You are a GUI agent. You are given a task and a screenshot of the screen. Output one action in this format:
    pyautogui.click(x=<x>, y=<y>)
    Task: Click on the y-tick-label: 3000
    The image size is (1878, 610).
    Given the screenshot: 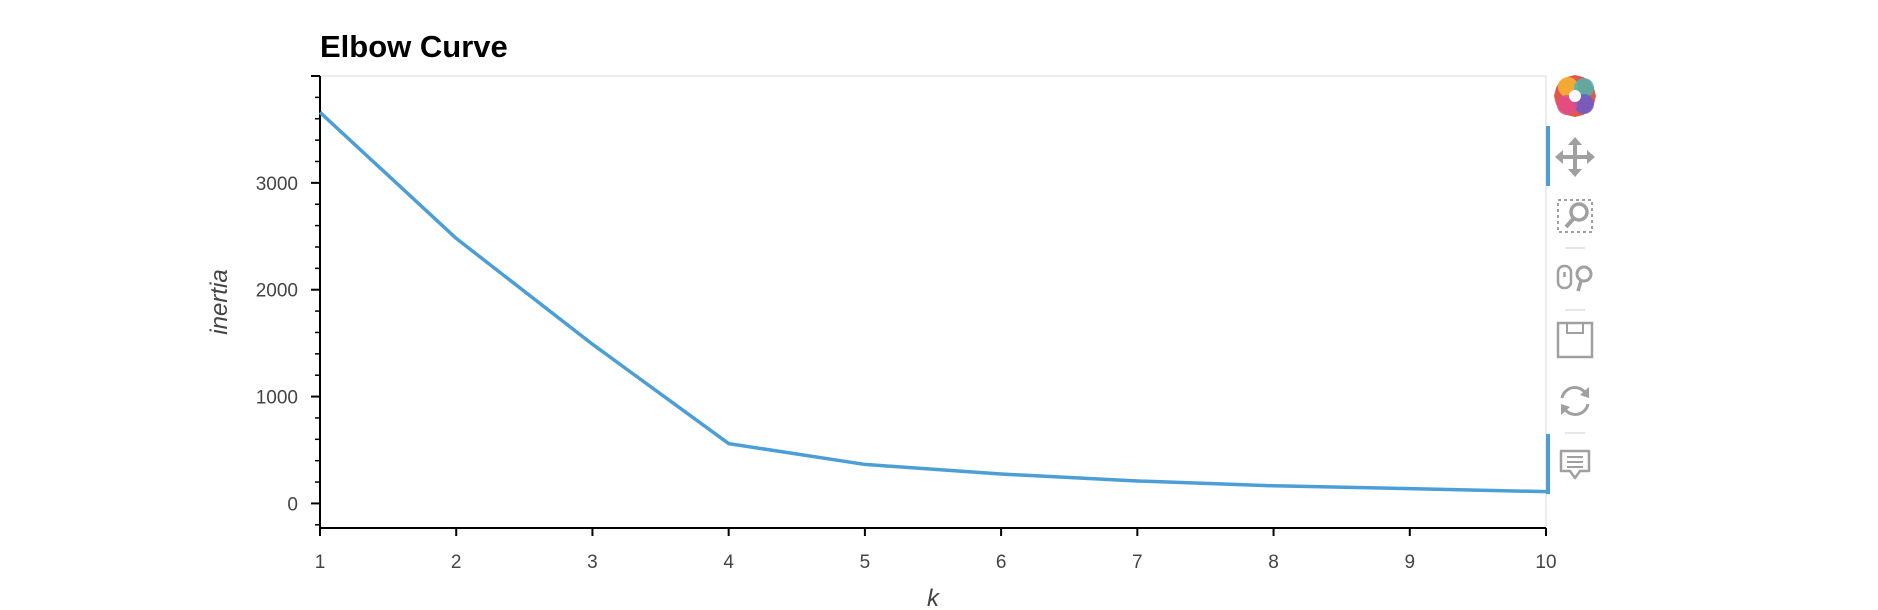 What is the action you would take?
    pyautogui.click(x=277, y=184)
    